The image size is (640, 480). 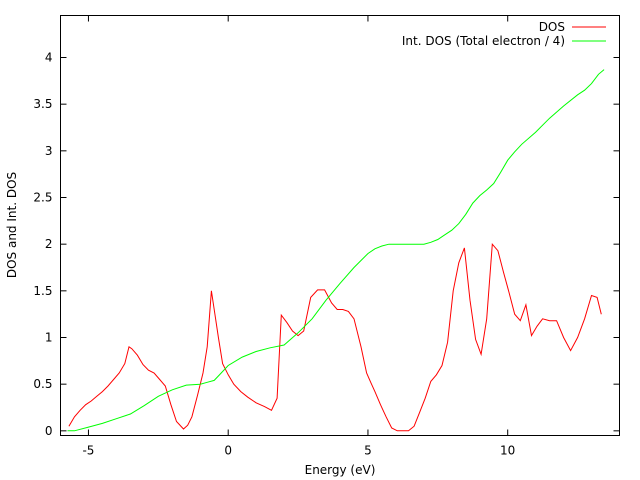 I want to click on x-tick-label: -5, so click(x=88, y=451).